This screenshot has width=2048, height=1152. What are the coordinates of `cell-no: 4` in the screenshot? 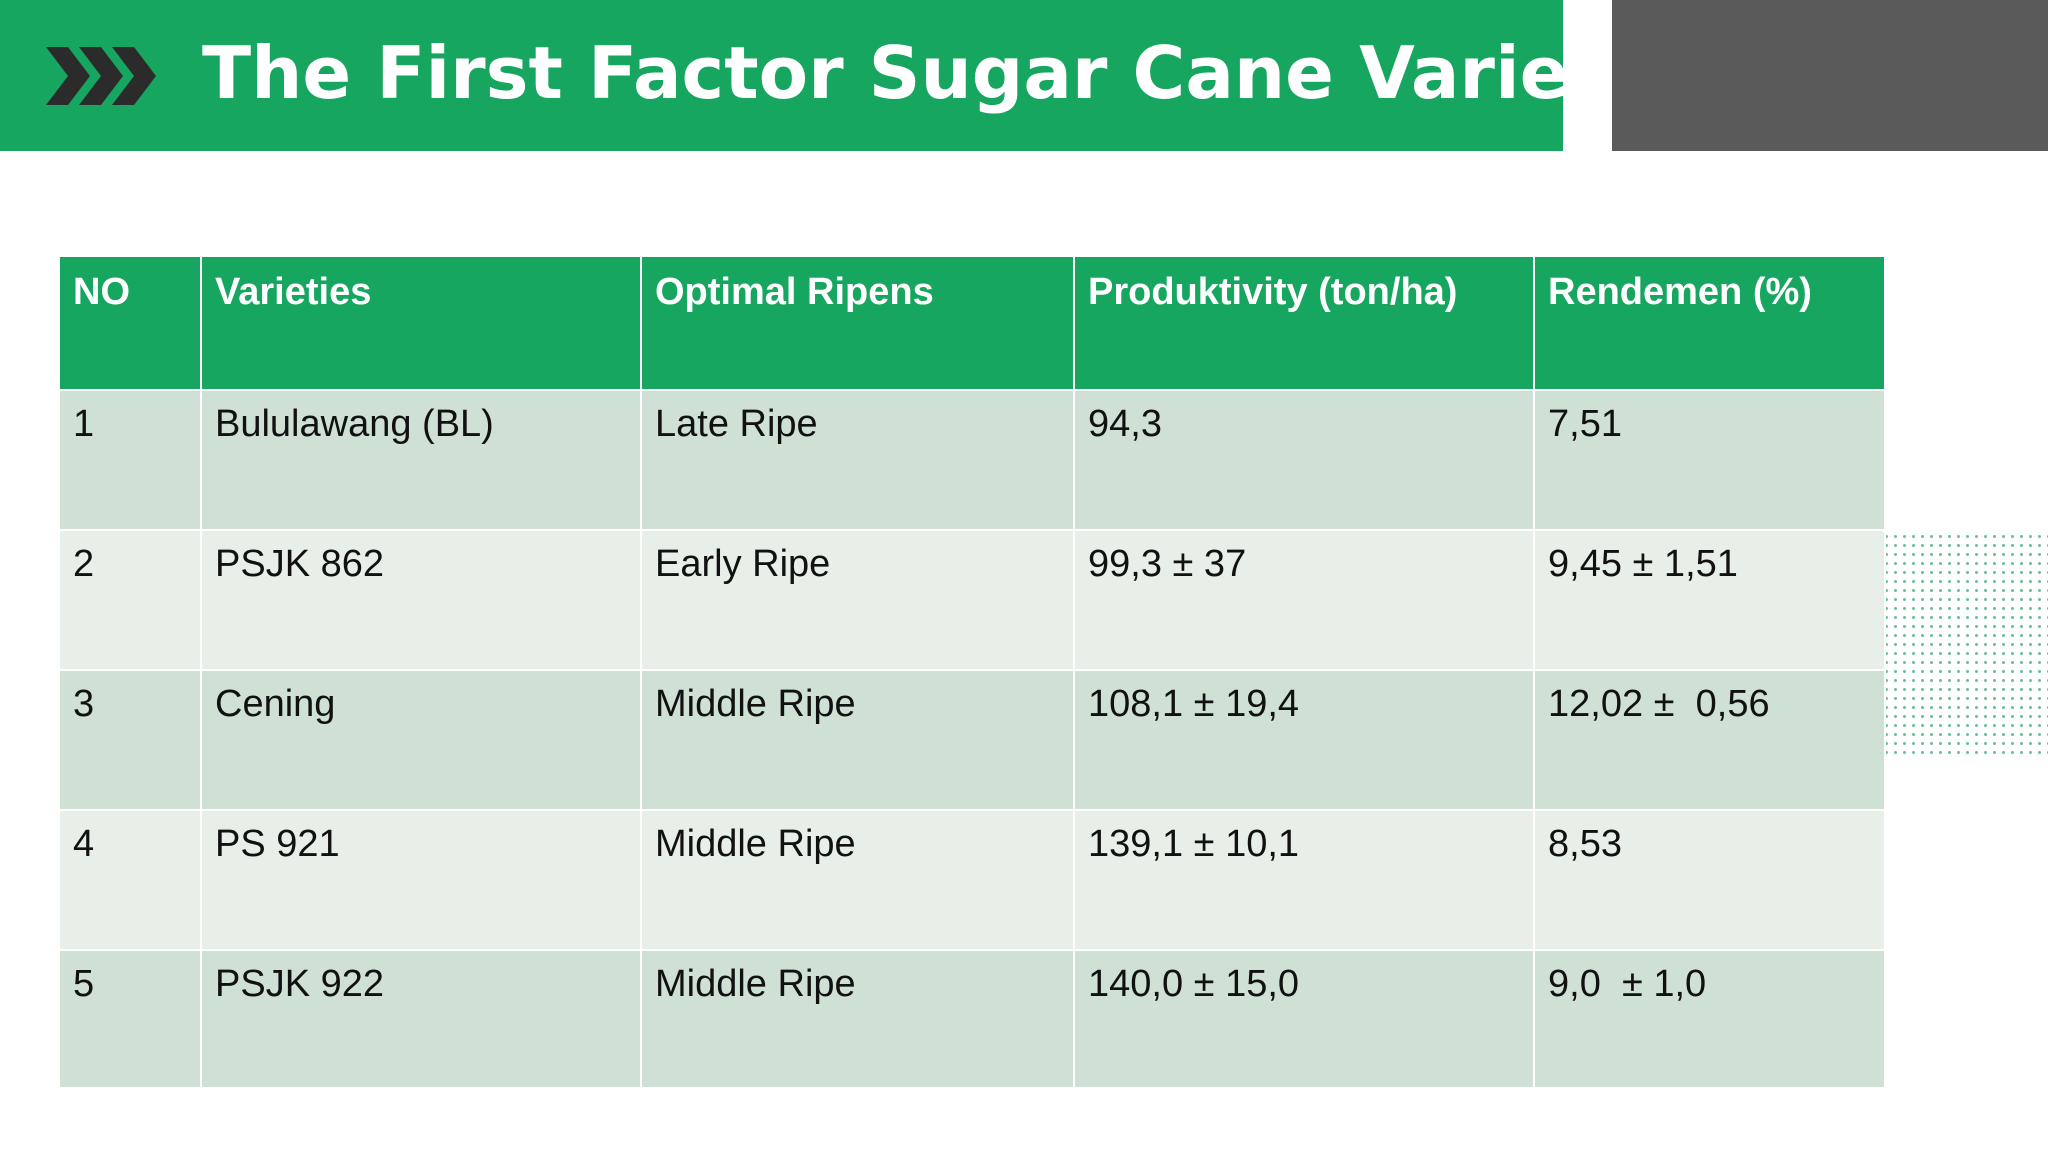 It's located at (130, 880).